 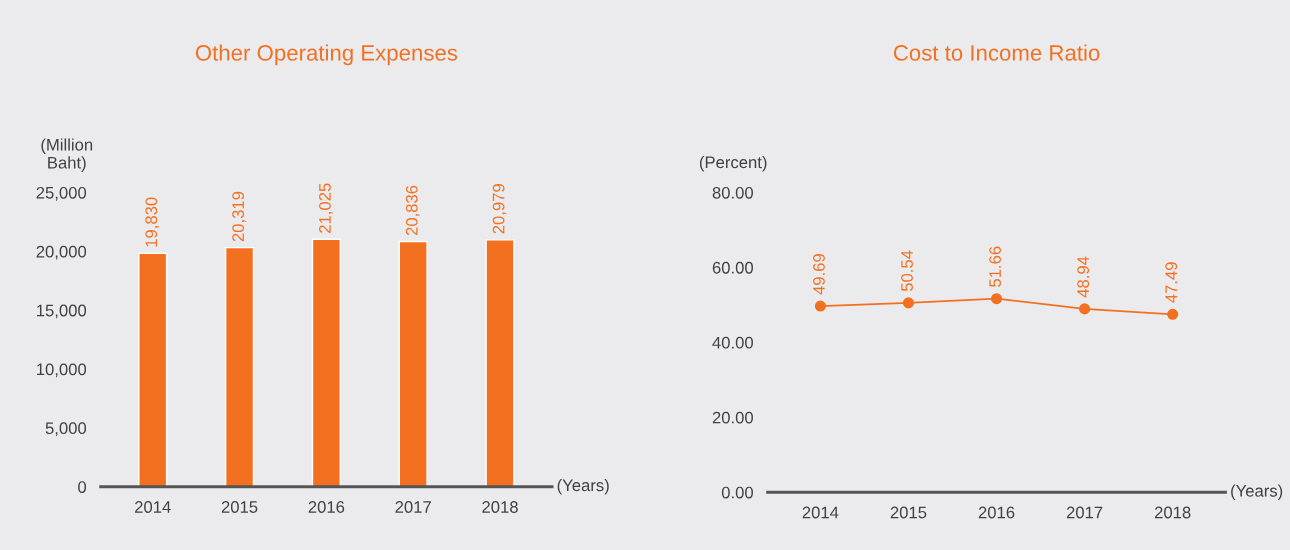 What do you see at coordinates (733, 417) in the screenshot?
I see `y-tick-label: 20.00` at bounding box center [733, 417].